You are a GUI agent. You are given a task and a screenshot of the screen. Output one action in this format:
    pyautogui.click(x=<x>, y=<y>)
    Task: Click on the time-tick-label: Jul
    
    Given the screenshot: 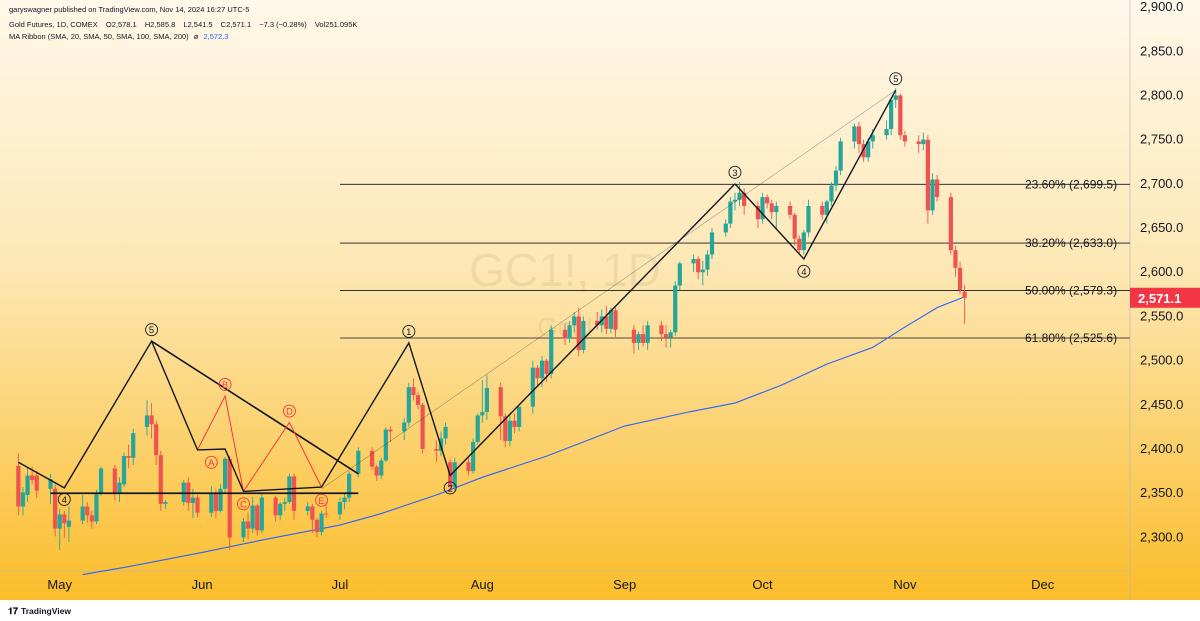 What is the action you would take?
    pyautogui.click(x=340, y=584)
    